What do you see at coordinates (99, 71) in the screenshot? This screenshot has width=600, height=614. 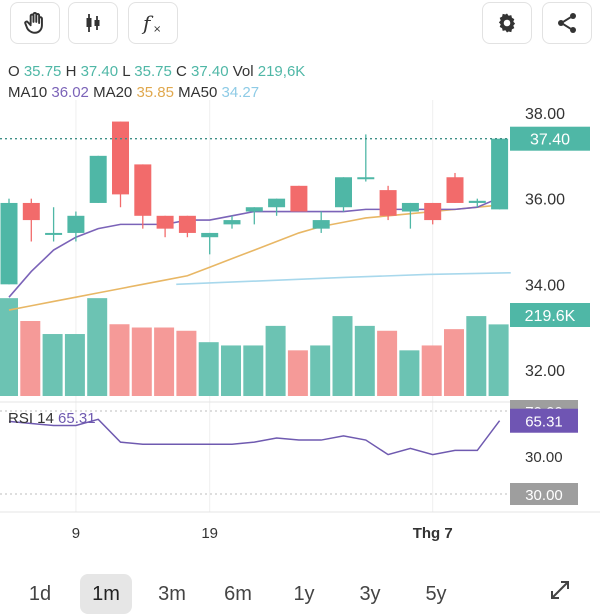 I see `high-value: 37.40` at bounding box center [99, 71].